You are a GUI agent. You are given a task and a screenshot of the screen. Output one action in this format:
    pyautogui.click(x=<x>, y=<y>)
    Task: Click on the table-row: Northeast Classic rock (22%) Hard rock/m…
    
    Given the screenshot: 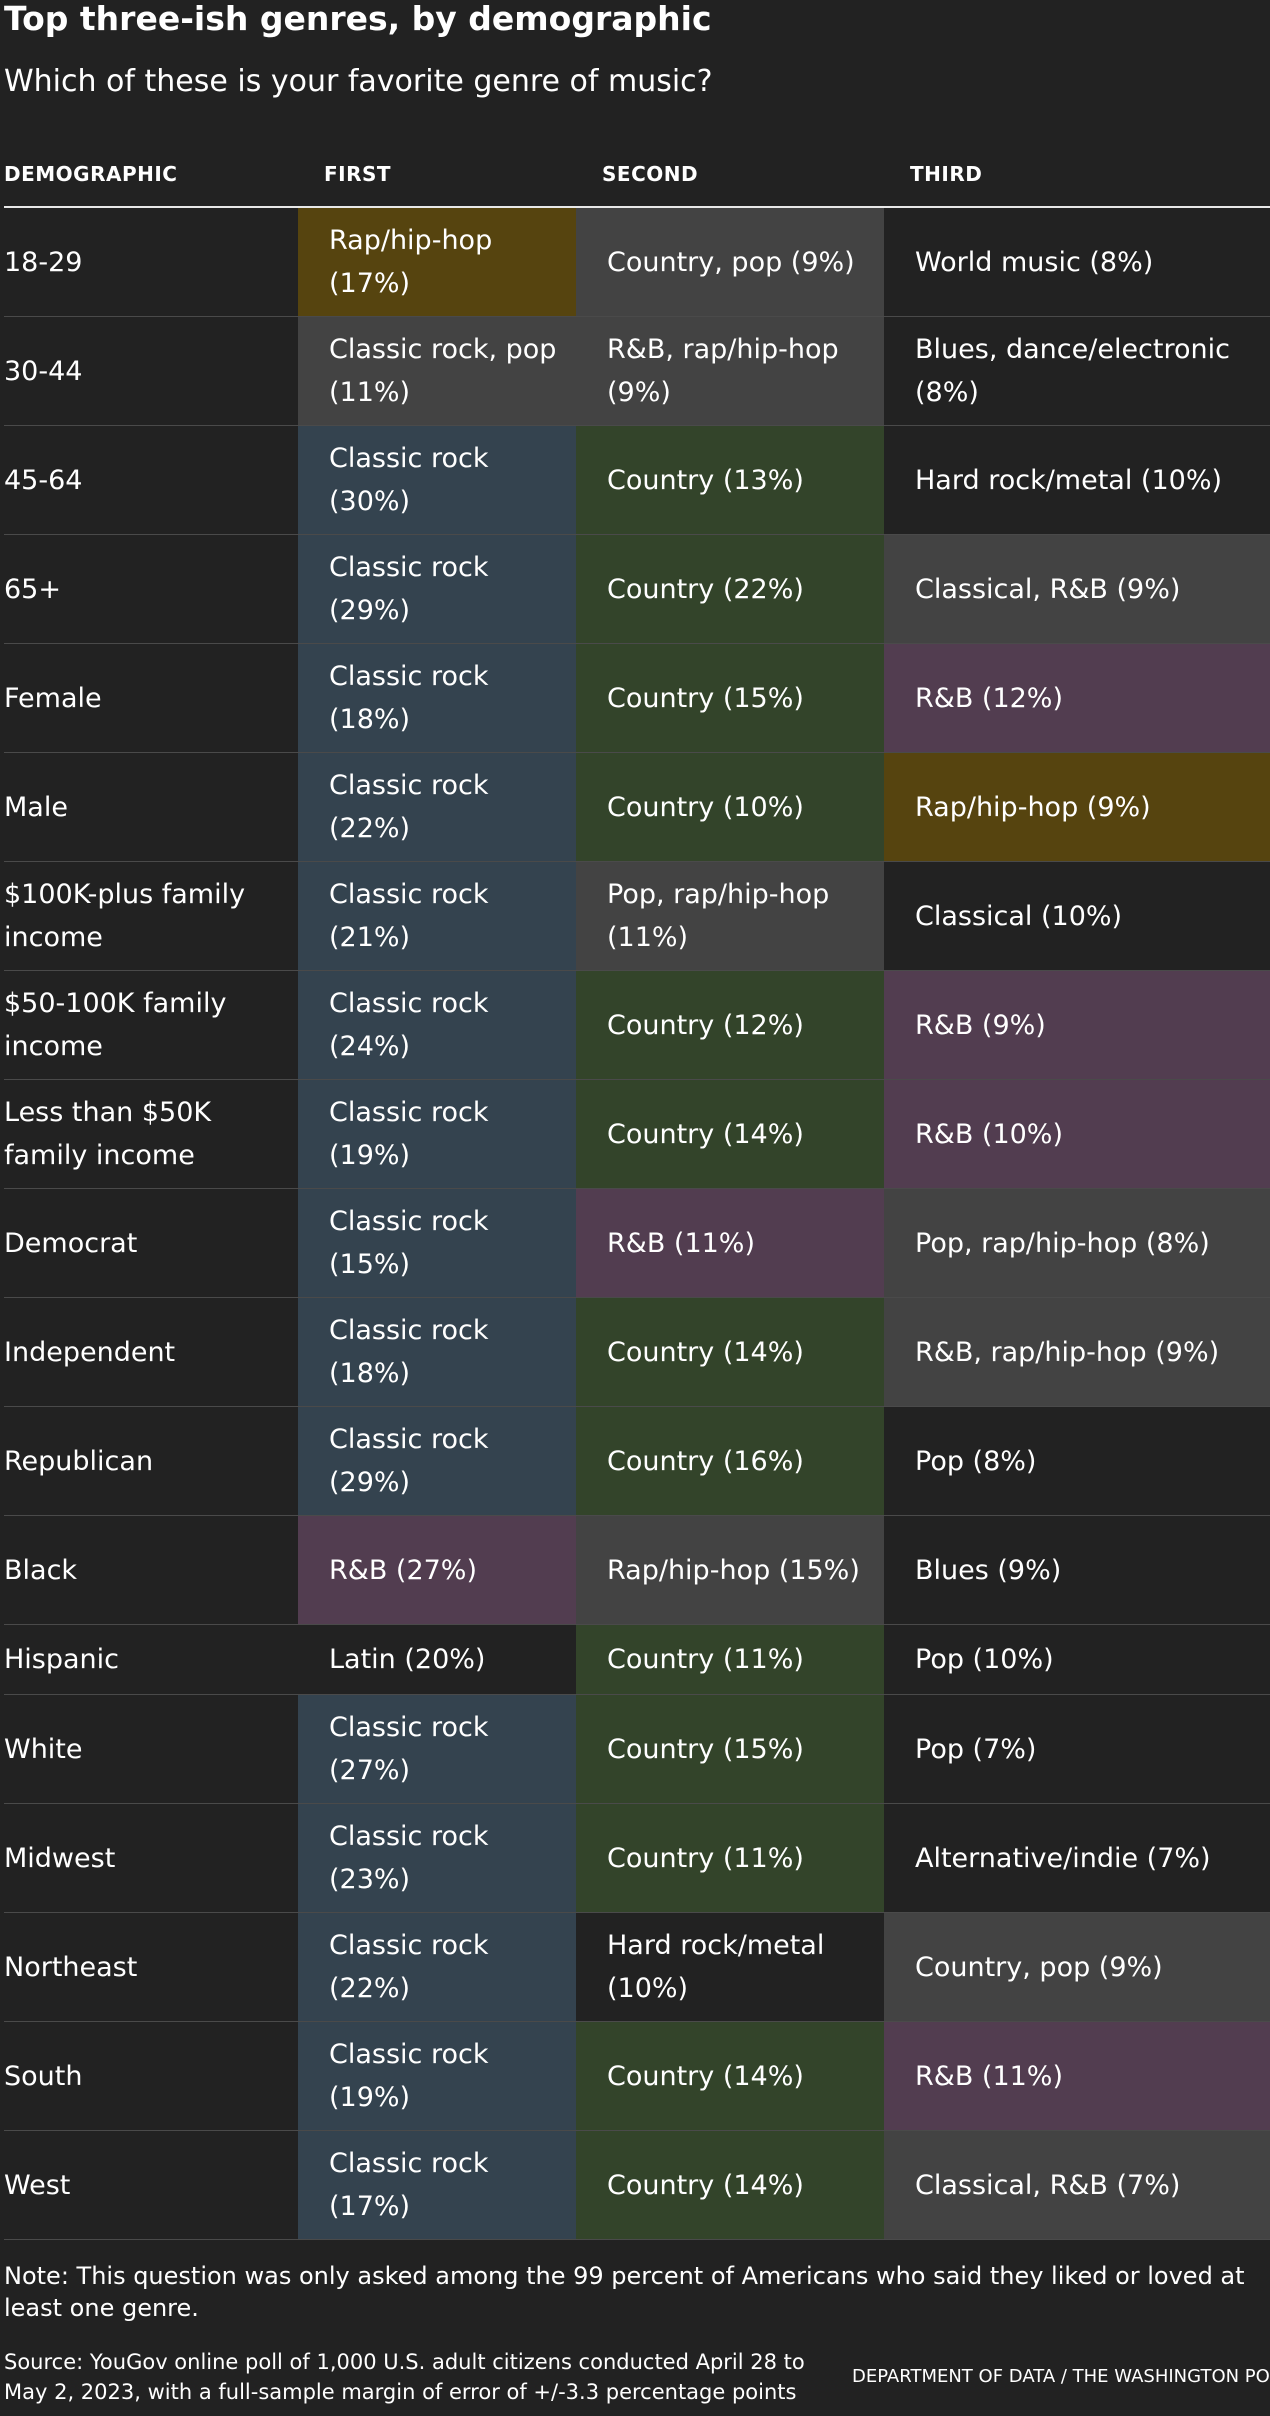 What is the action you would take?
    pyautogui.click(x=637, y=1967)
    